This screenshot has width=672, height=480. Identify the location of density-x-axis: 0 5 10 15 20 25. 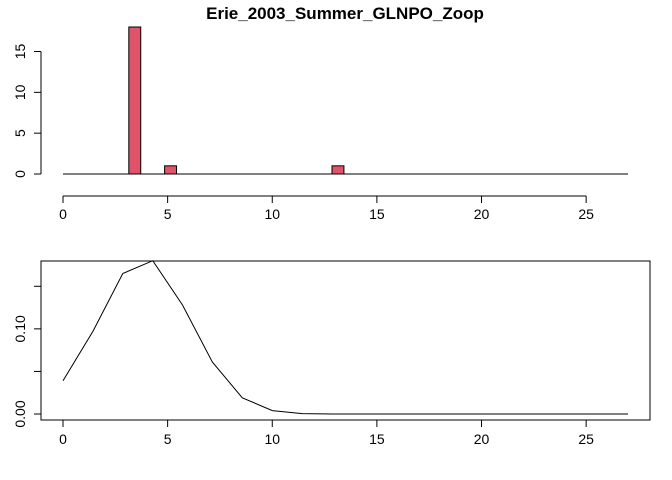
(326, 433).